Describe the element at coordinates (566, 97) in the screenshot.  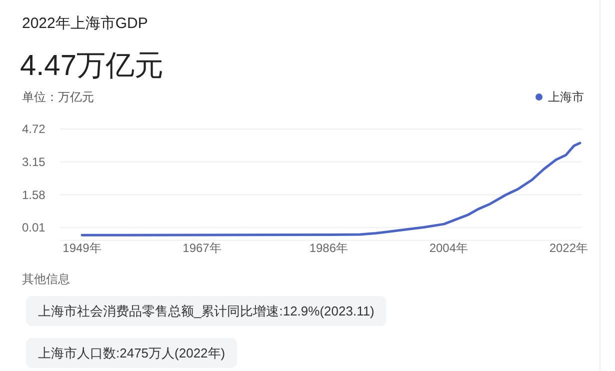
I see `legend-label: 上海市` at that location.